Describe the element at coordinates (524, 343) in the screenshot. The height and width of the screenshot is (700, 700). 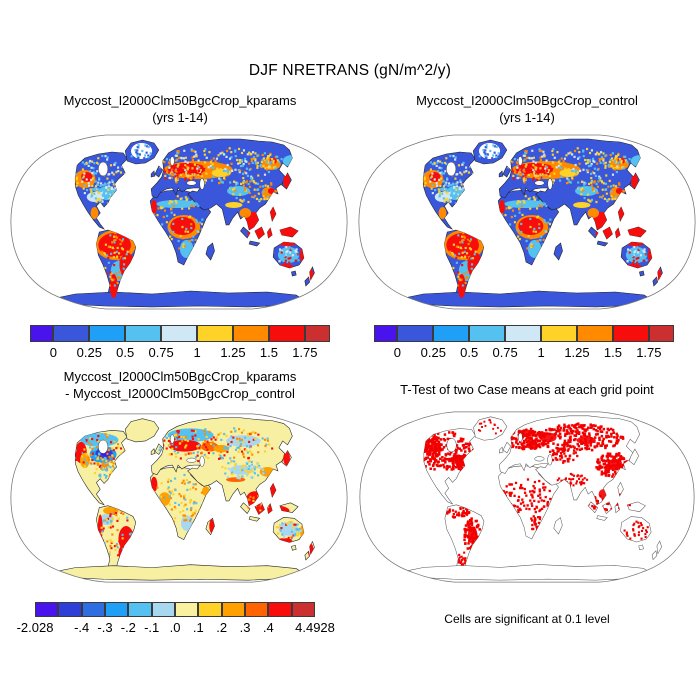
I see `colorbar-control: 0 0.25 0.5 0.75 1 1.25 1.5 1.75` at that location.